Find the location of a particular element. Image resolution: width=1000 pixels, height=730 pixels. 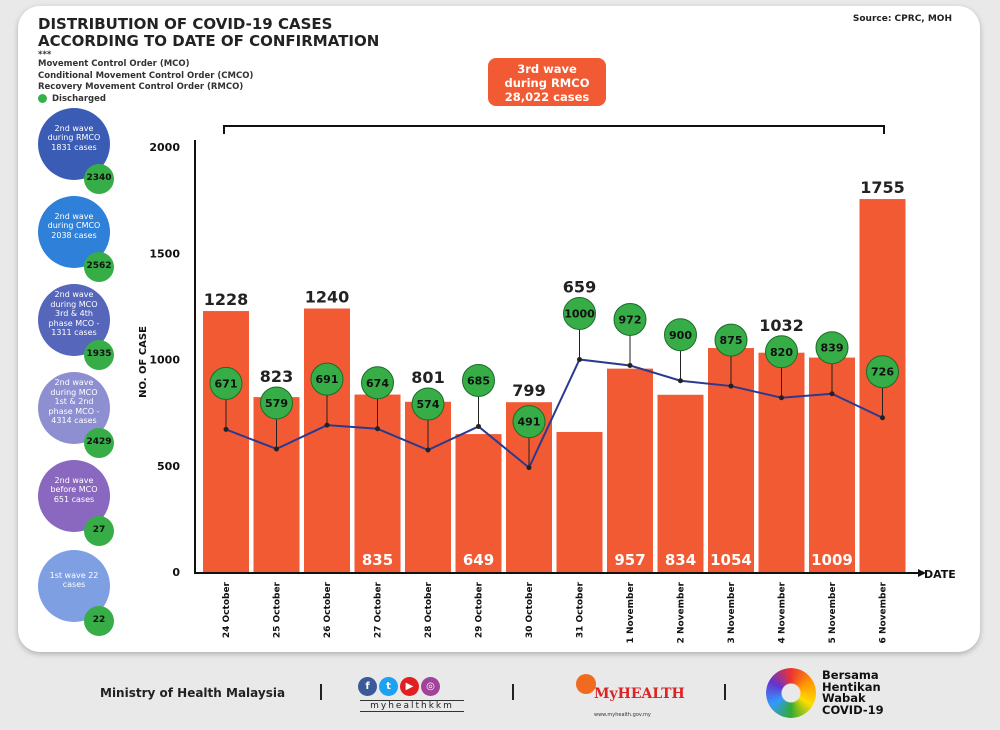

twitter-icon: t is located at coordinates (388, 686).